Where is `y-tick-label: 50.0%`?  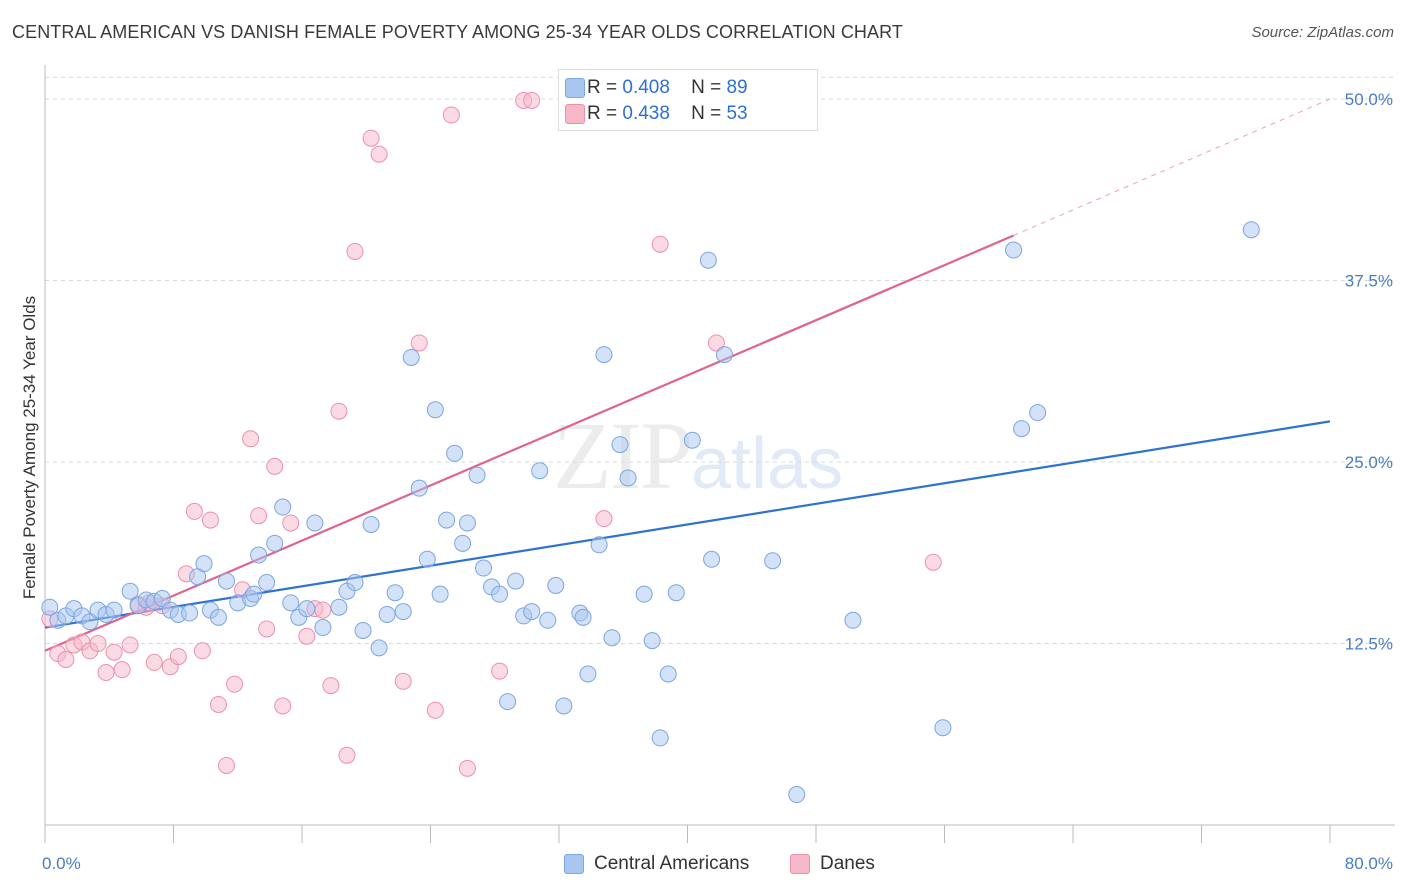 y-tick-label: 50.0% is located at coordinates (1369, 99).